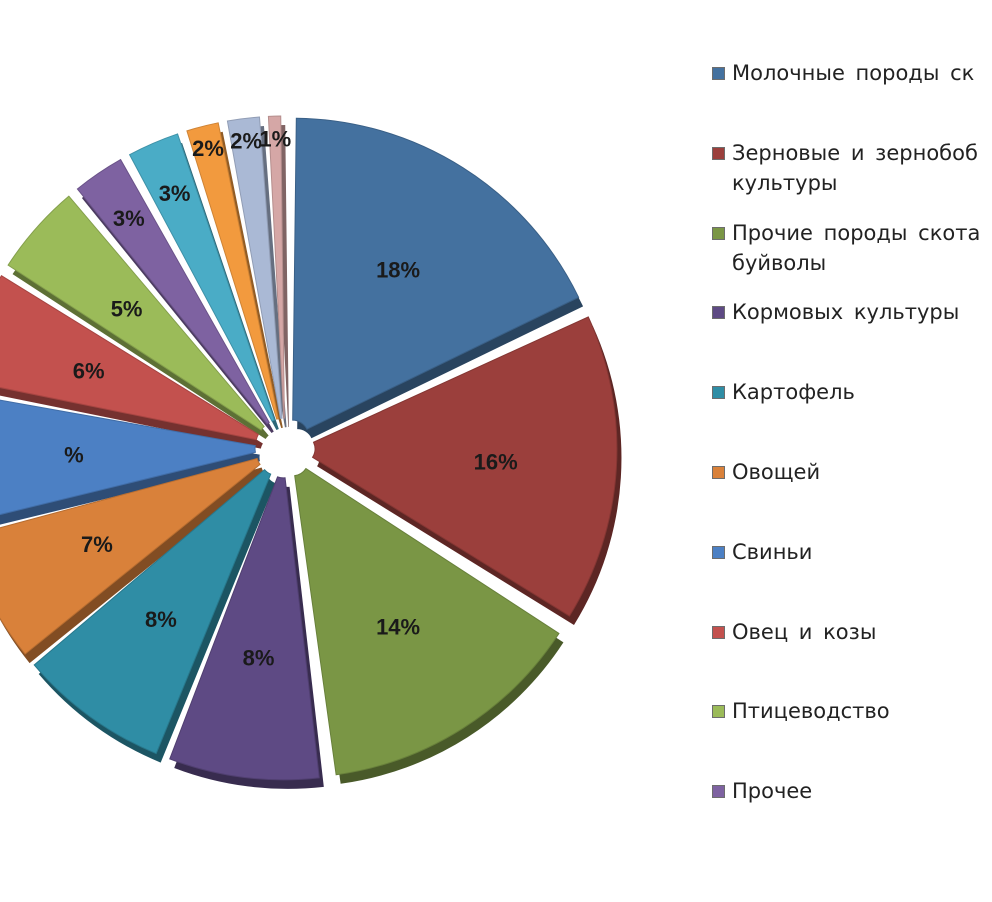 The height and width of the screenshot is (902, 992). I want to click on legend-item: Прочие породы скота буйволы, so click(852, 248).